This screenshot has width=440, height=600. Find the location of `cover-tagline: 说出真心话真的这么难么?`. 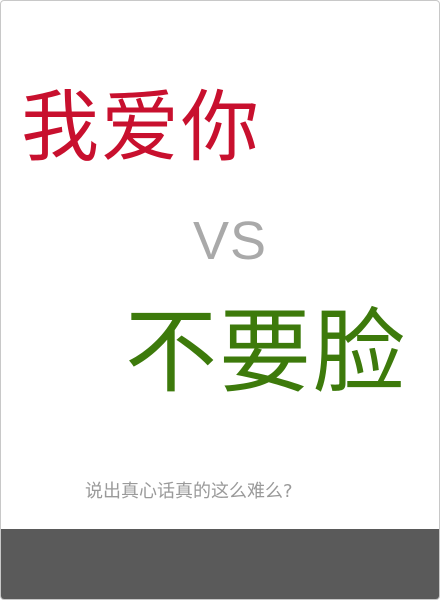

cover-tagline: 说出真心话真的这么难么? is located at coordinates (189, 491).